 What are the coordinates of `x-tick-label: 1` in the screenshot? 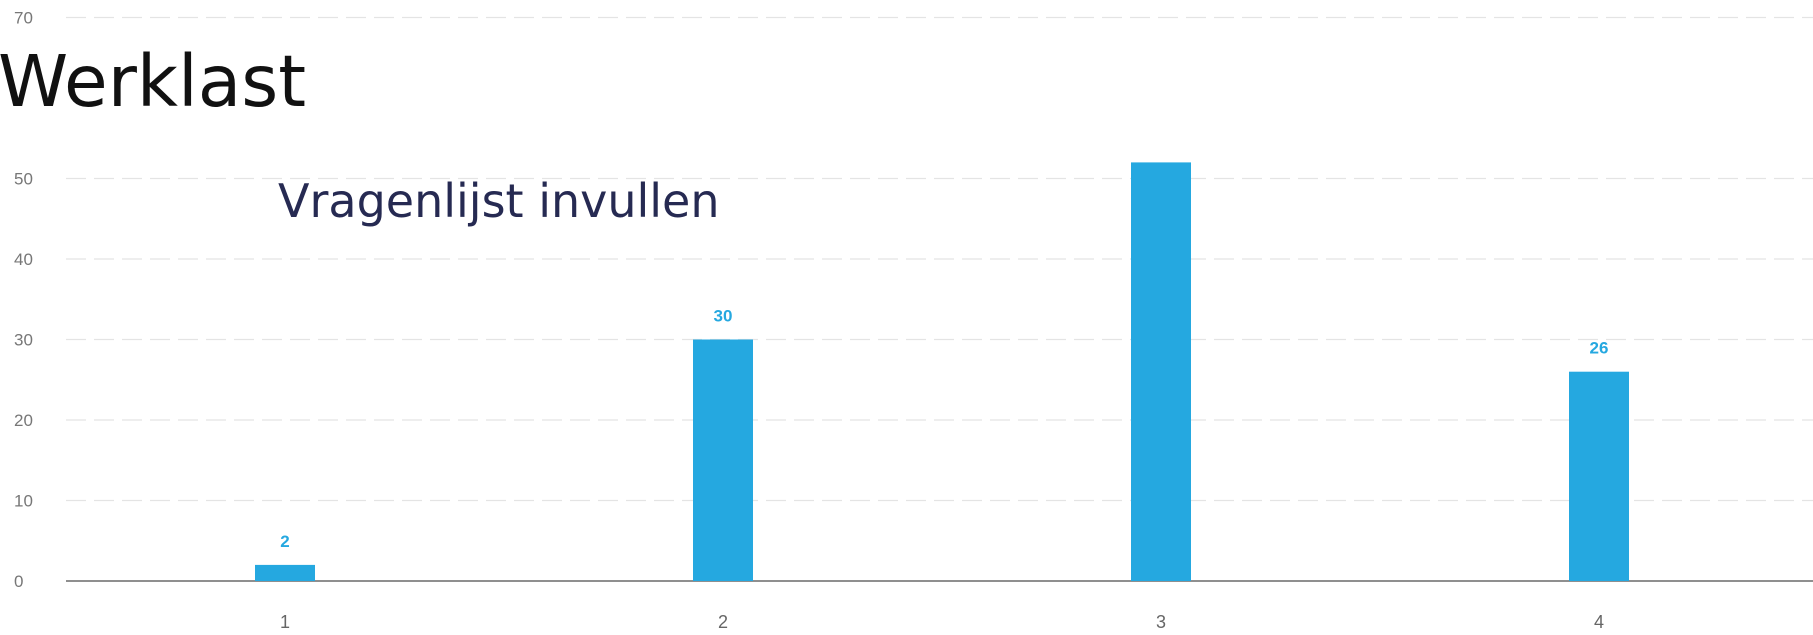 It's located at (285, 622).